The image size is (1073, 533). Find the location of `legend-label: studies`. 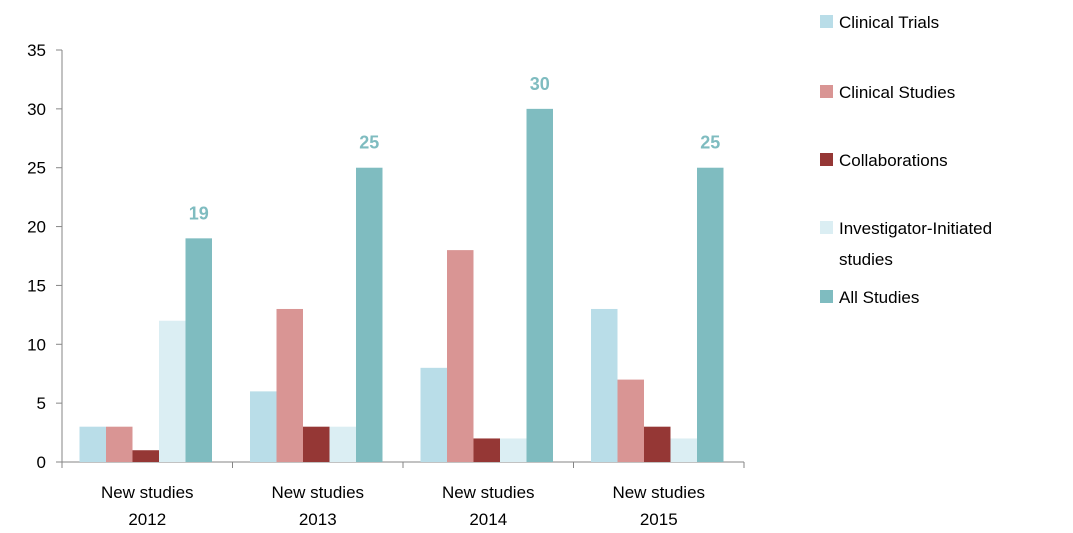

legend-label: studies is located at coordinates (866, 259).